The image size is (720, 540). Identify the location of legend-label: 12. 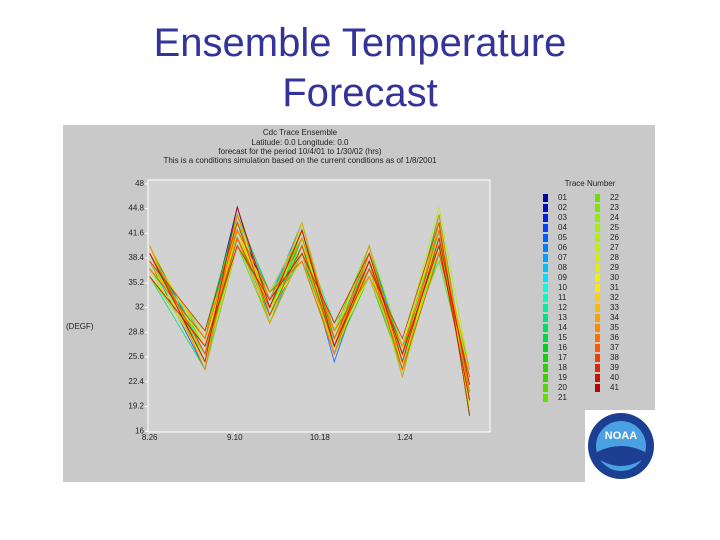
(562, 307).